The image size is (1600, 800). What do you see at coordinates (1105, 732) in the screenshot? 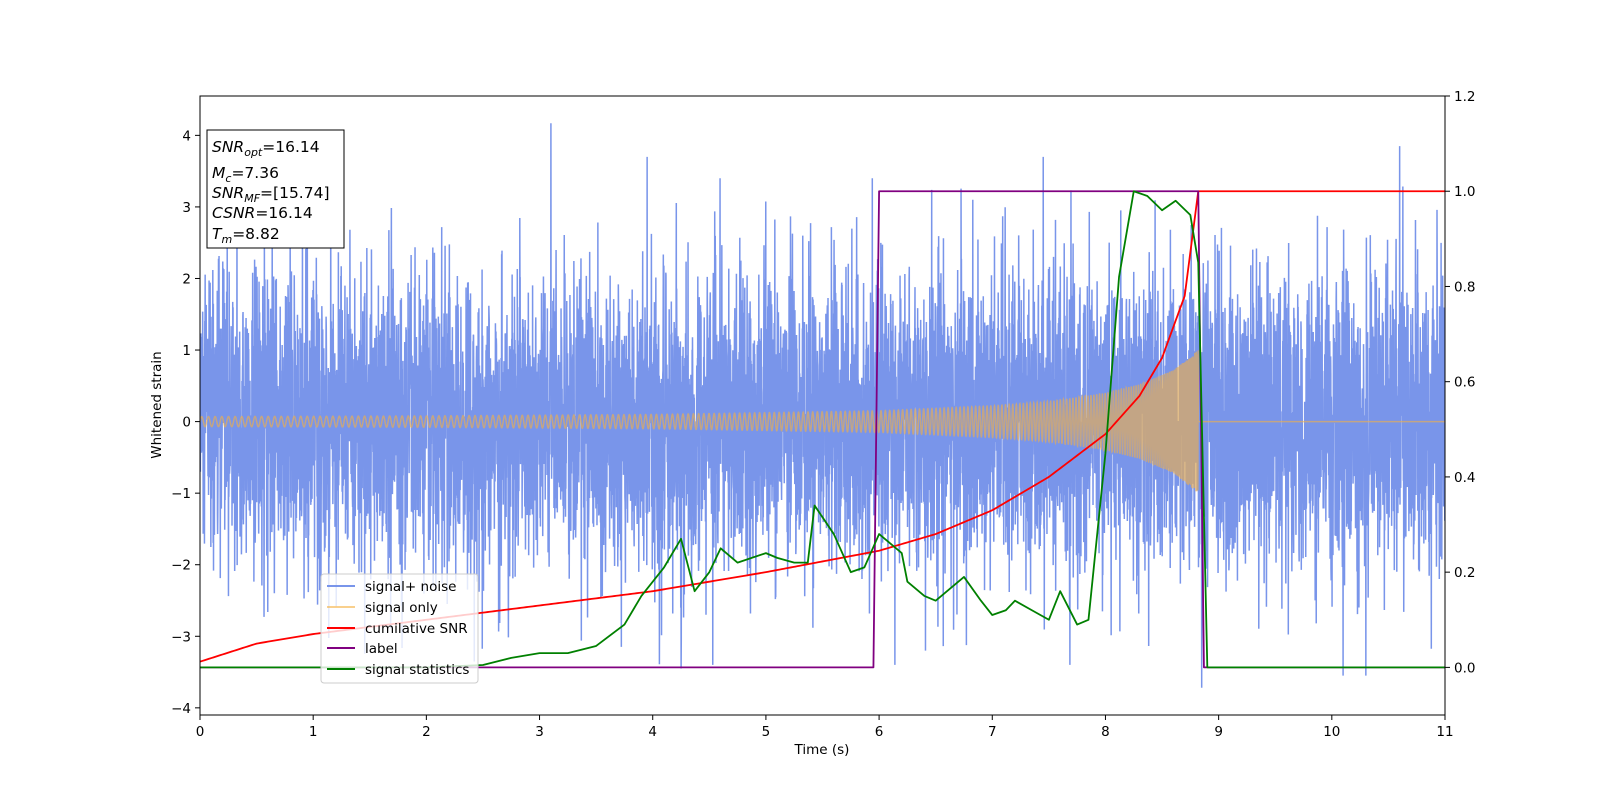
I see `x-tick-label: 8` at bounding box center [1105, 732].